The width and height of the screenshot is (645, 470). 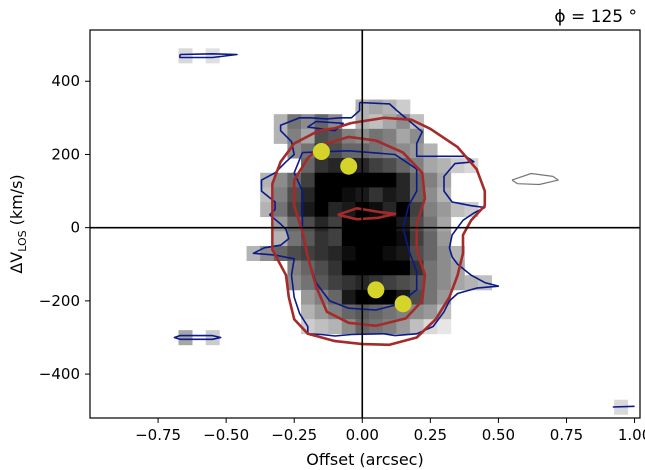 I want to click on phi-annotation: ϕ = 125 °, so click(x=595, y=17).